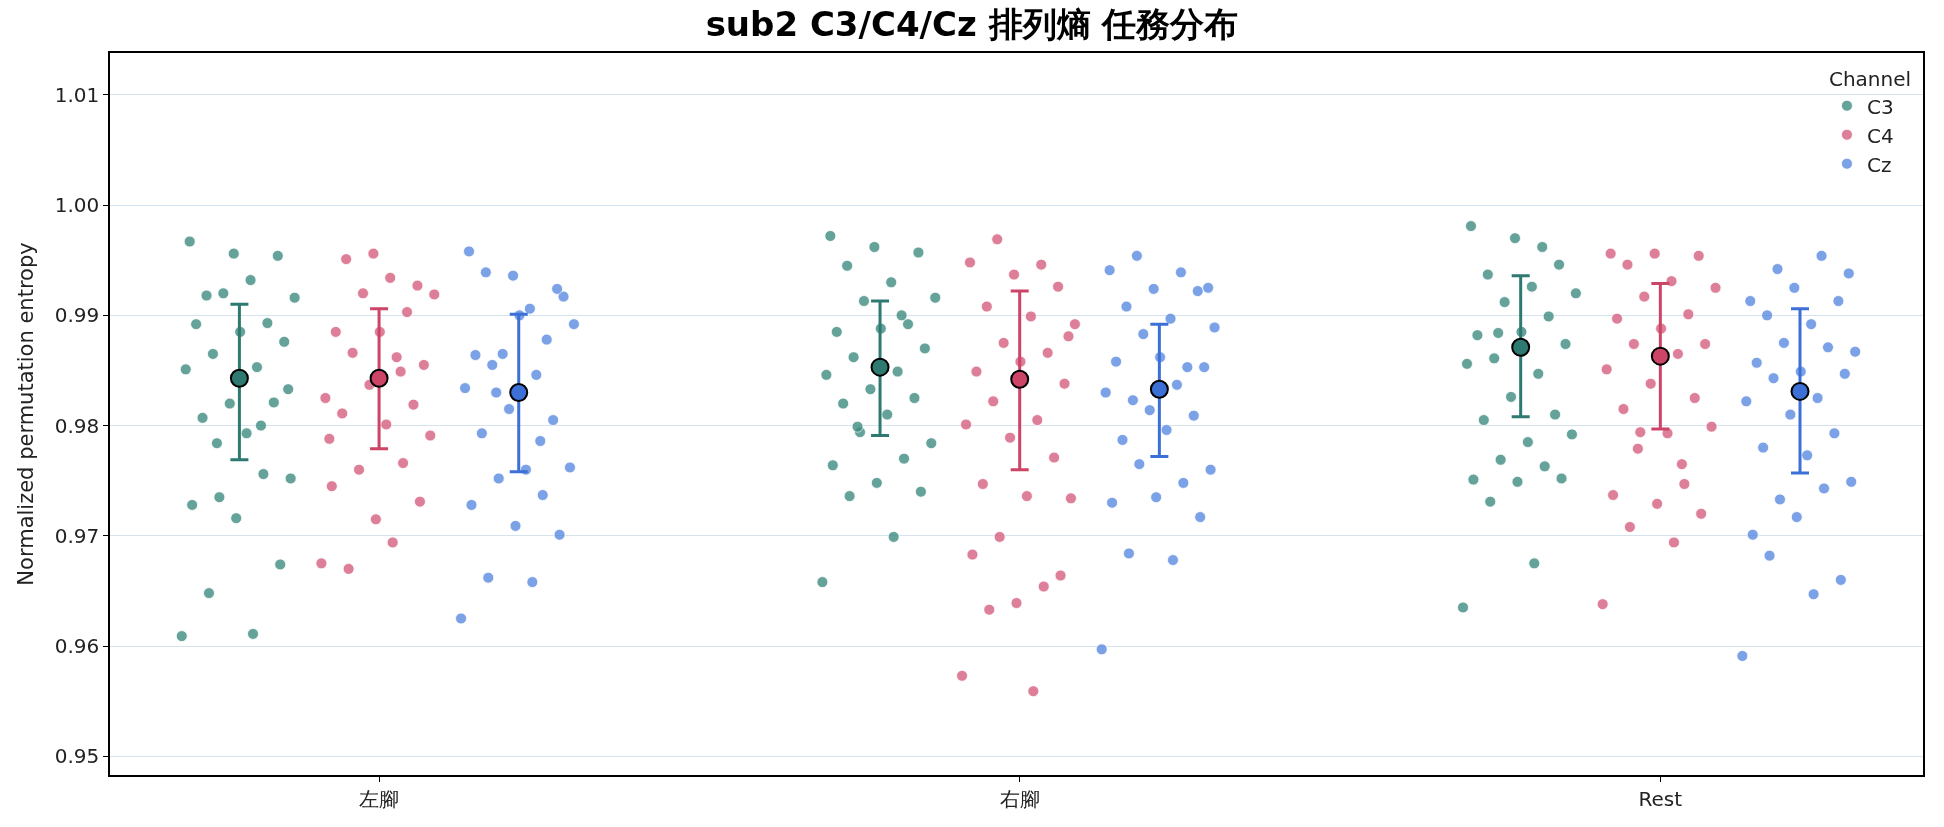 The height and width of the screenshot is (827, 1944). Describe the element at coordinates (1880, 135) in the screenshot. I see `legend-label: C4` at that location.